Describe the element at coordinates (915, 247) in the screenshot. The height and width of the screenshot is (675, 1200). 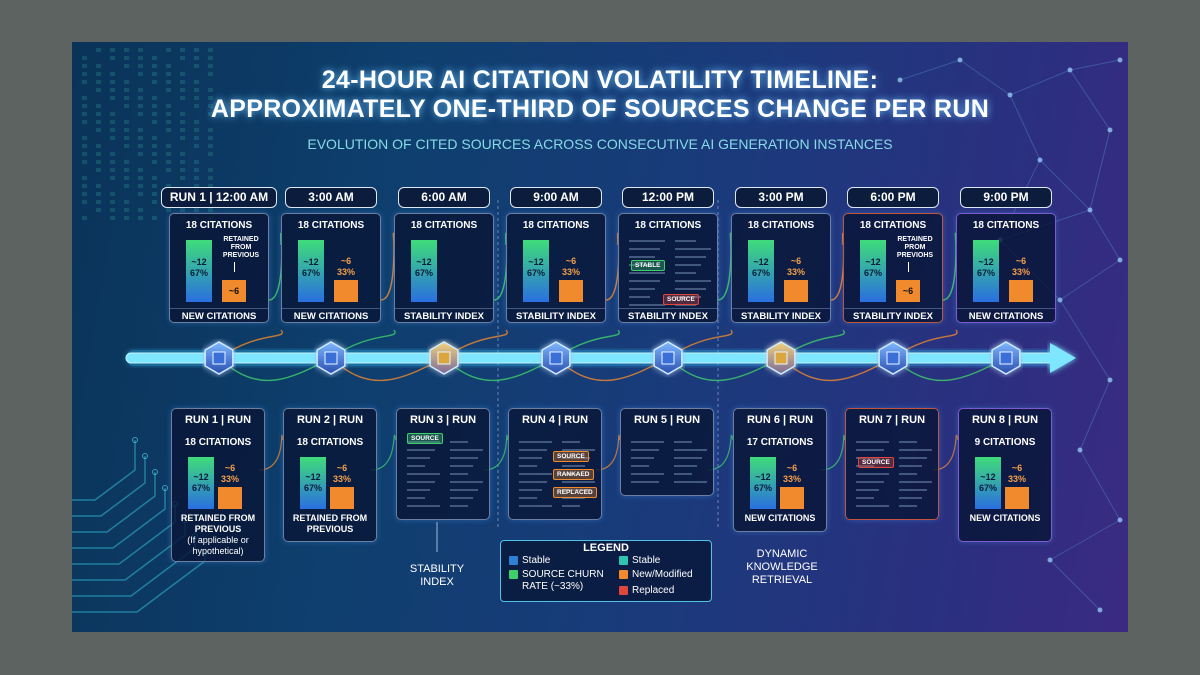
I see `note: RETAINED PROM PREVIOHS` at that location.